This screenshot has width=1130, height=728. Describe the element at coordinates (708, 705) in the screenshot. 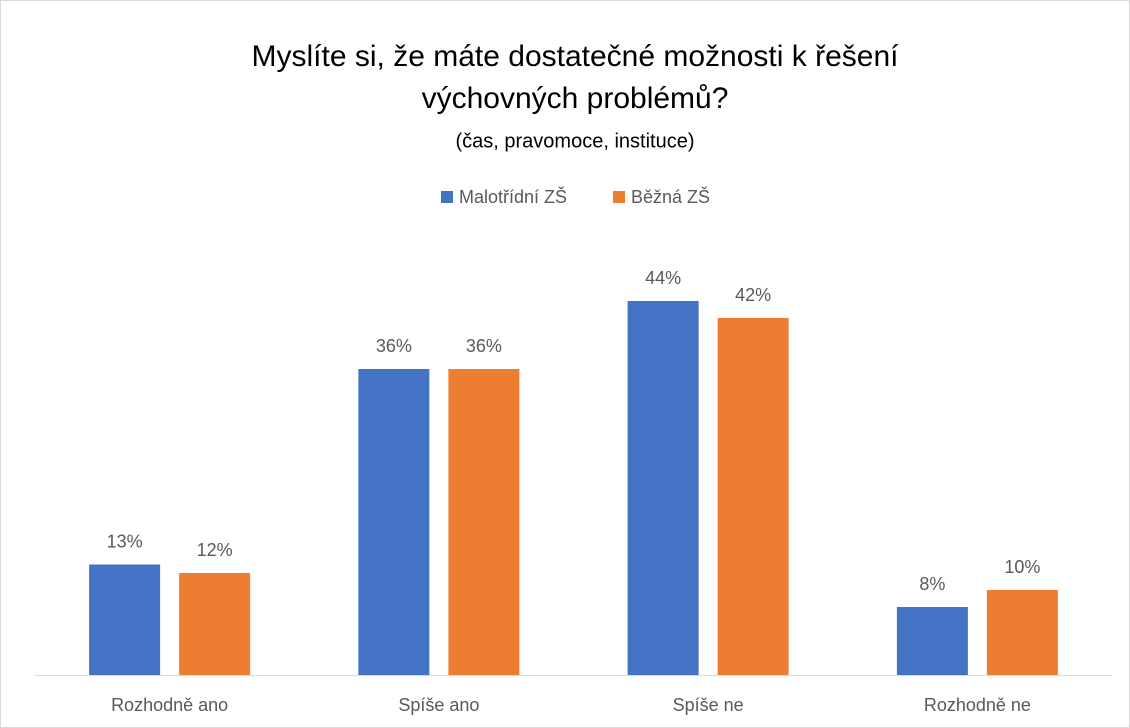

I see `x-tick-label: Spíše ne` at that location.